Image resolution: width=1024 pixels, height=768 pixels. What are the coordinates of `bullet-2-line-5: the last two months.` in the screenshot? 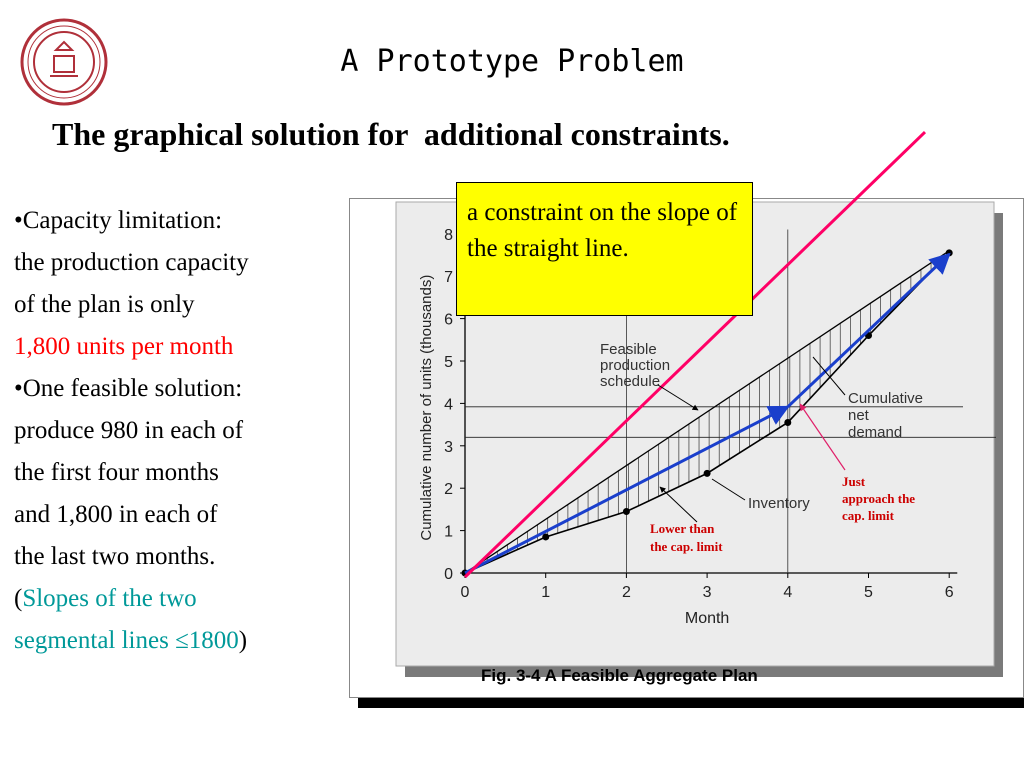 It's located at (115, 556).